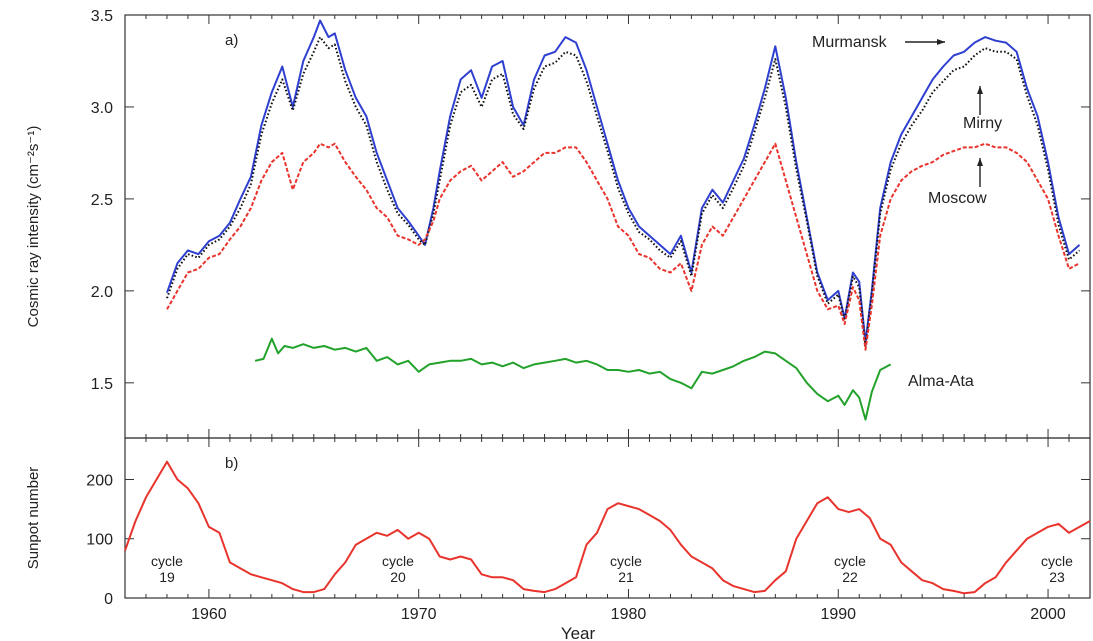 Image resolution: width=1093 pixels, height=641 pixels. What do you see at coordinates (1048, 614) in the screenshot?
I see `x-tick-label: 2000` at bounding box center [1048, 614].